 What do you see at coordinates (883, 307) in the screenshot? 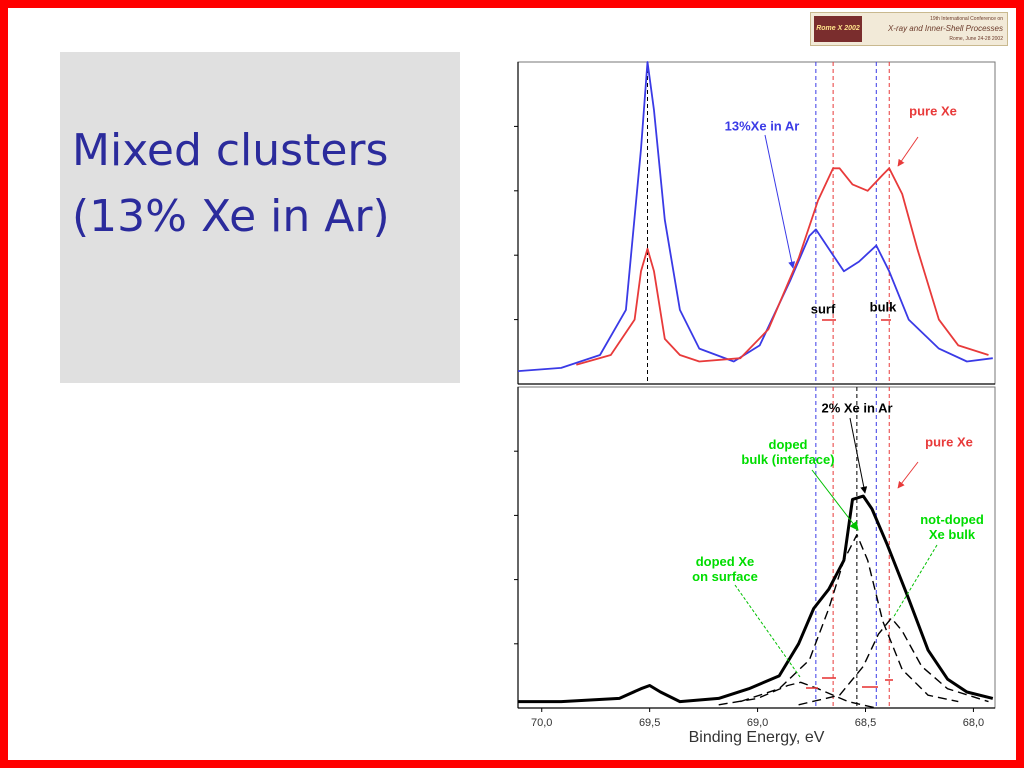
I see `annotation: bulk` at bounding box center [883, 307].